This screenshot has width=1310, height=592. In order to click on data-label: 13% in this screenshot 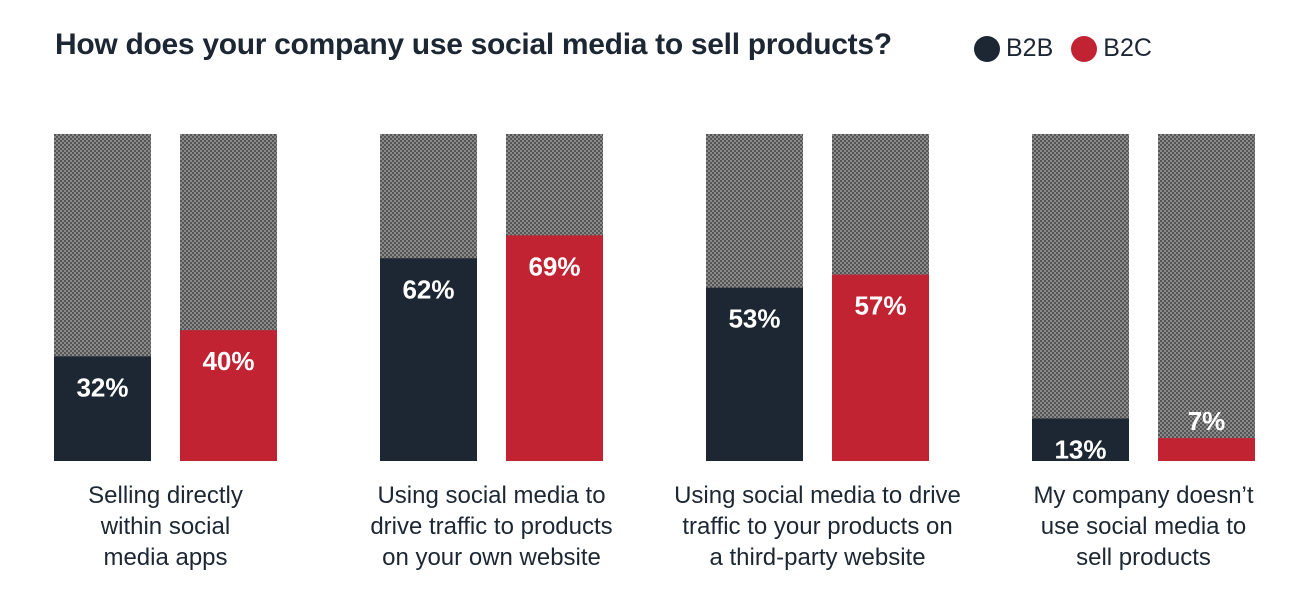, I will do `click(1080, 449)`.